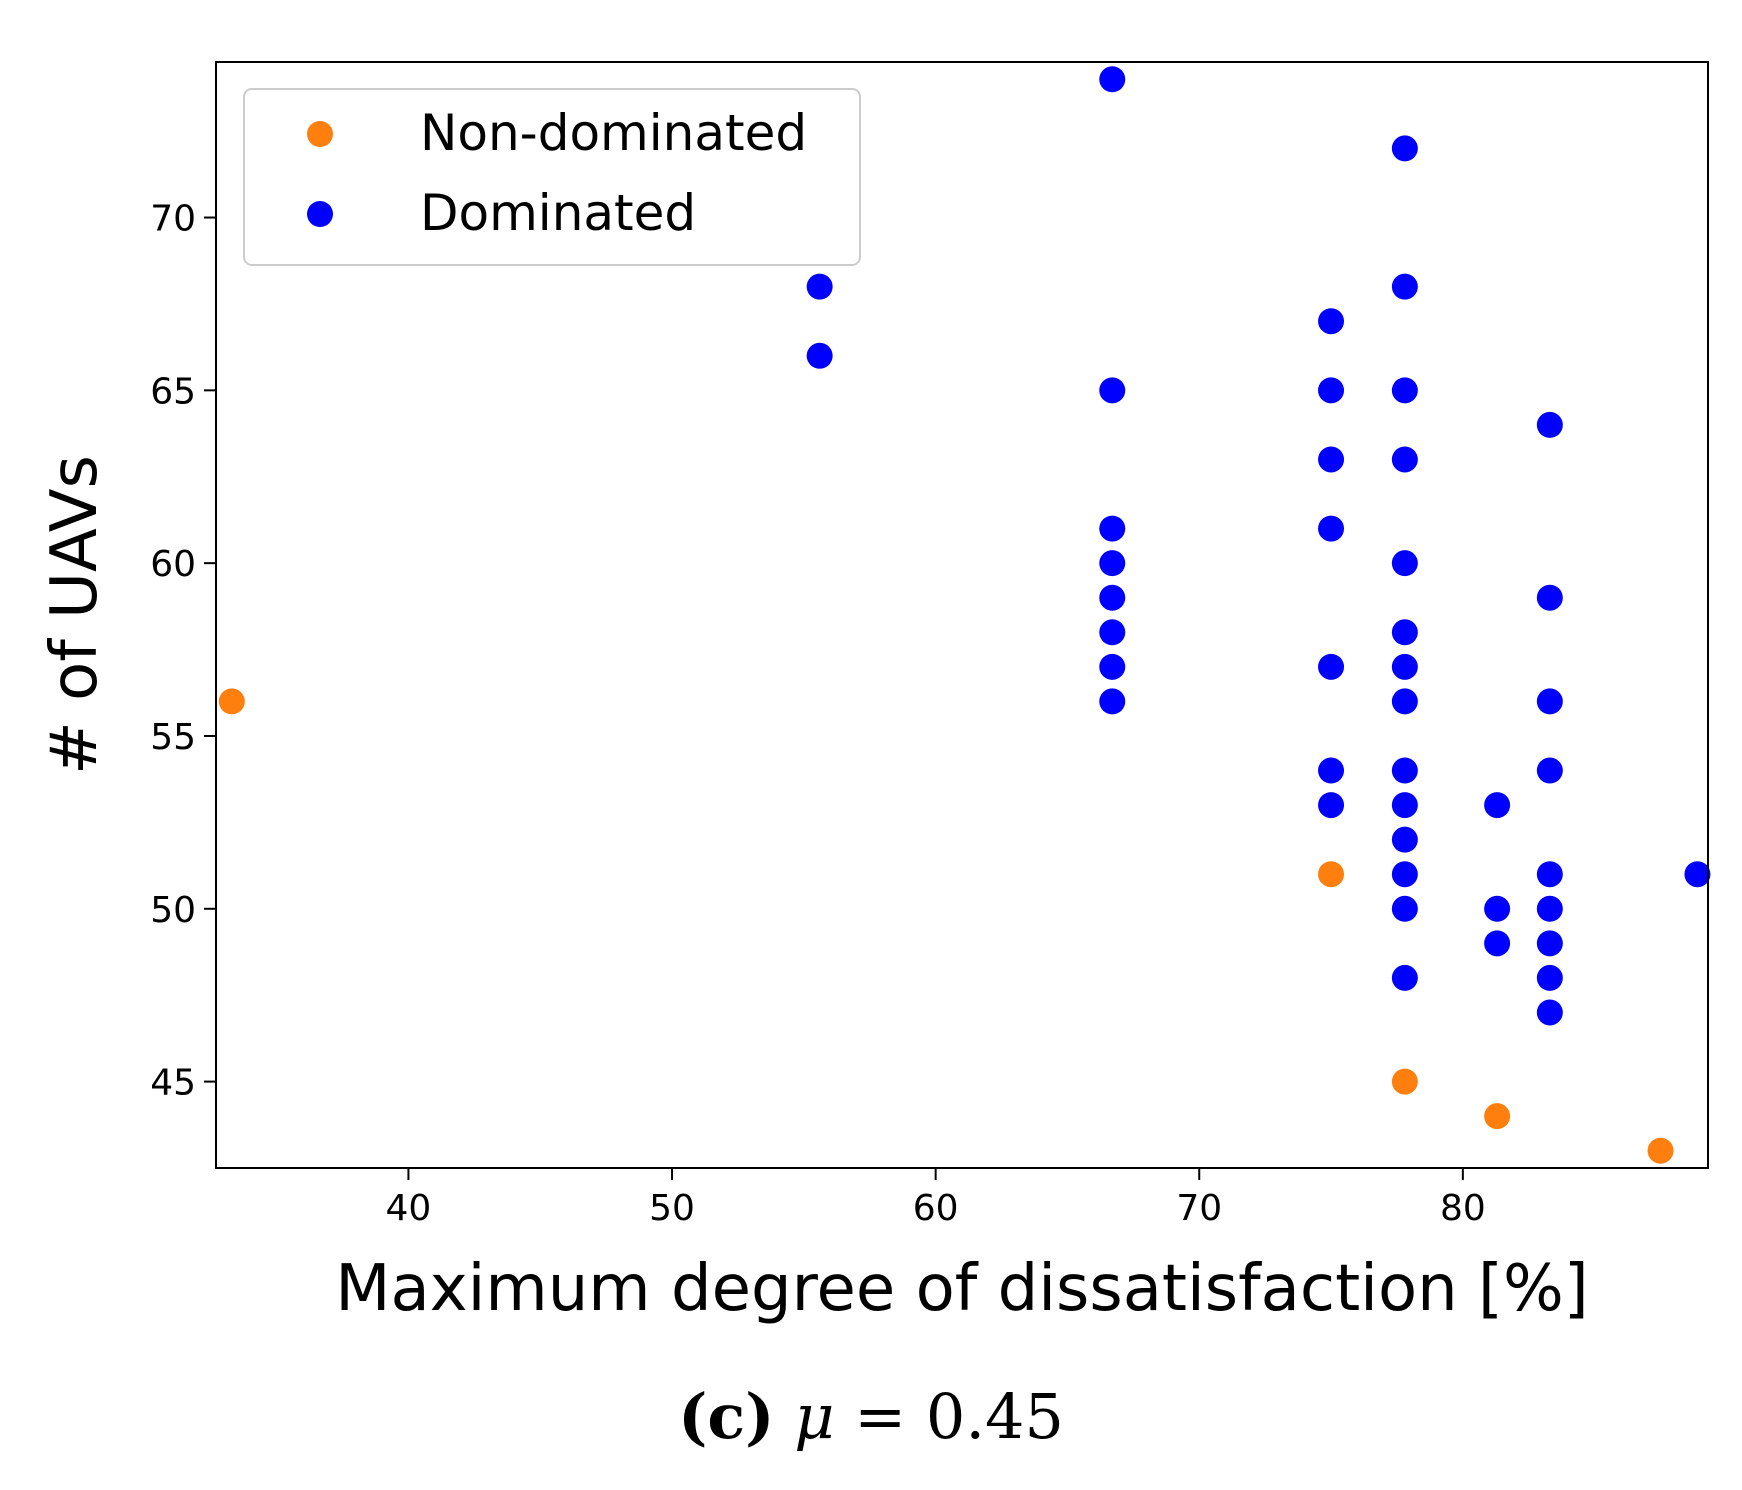 The height and width of the screenshot is (1490, 1742). What do you see at coordinates (880, 1416) in the screenshot?
I see `caption-equals: =` at bounding box center [880, 1416].